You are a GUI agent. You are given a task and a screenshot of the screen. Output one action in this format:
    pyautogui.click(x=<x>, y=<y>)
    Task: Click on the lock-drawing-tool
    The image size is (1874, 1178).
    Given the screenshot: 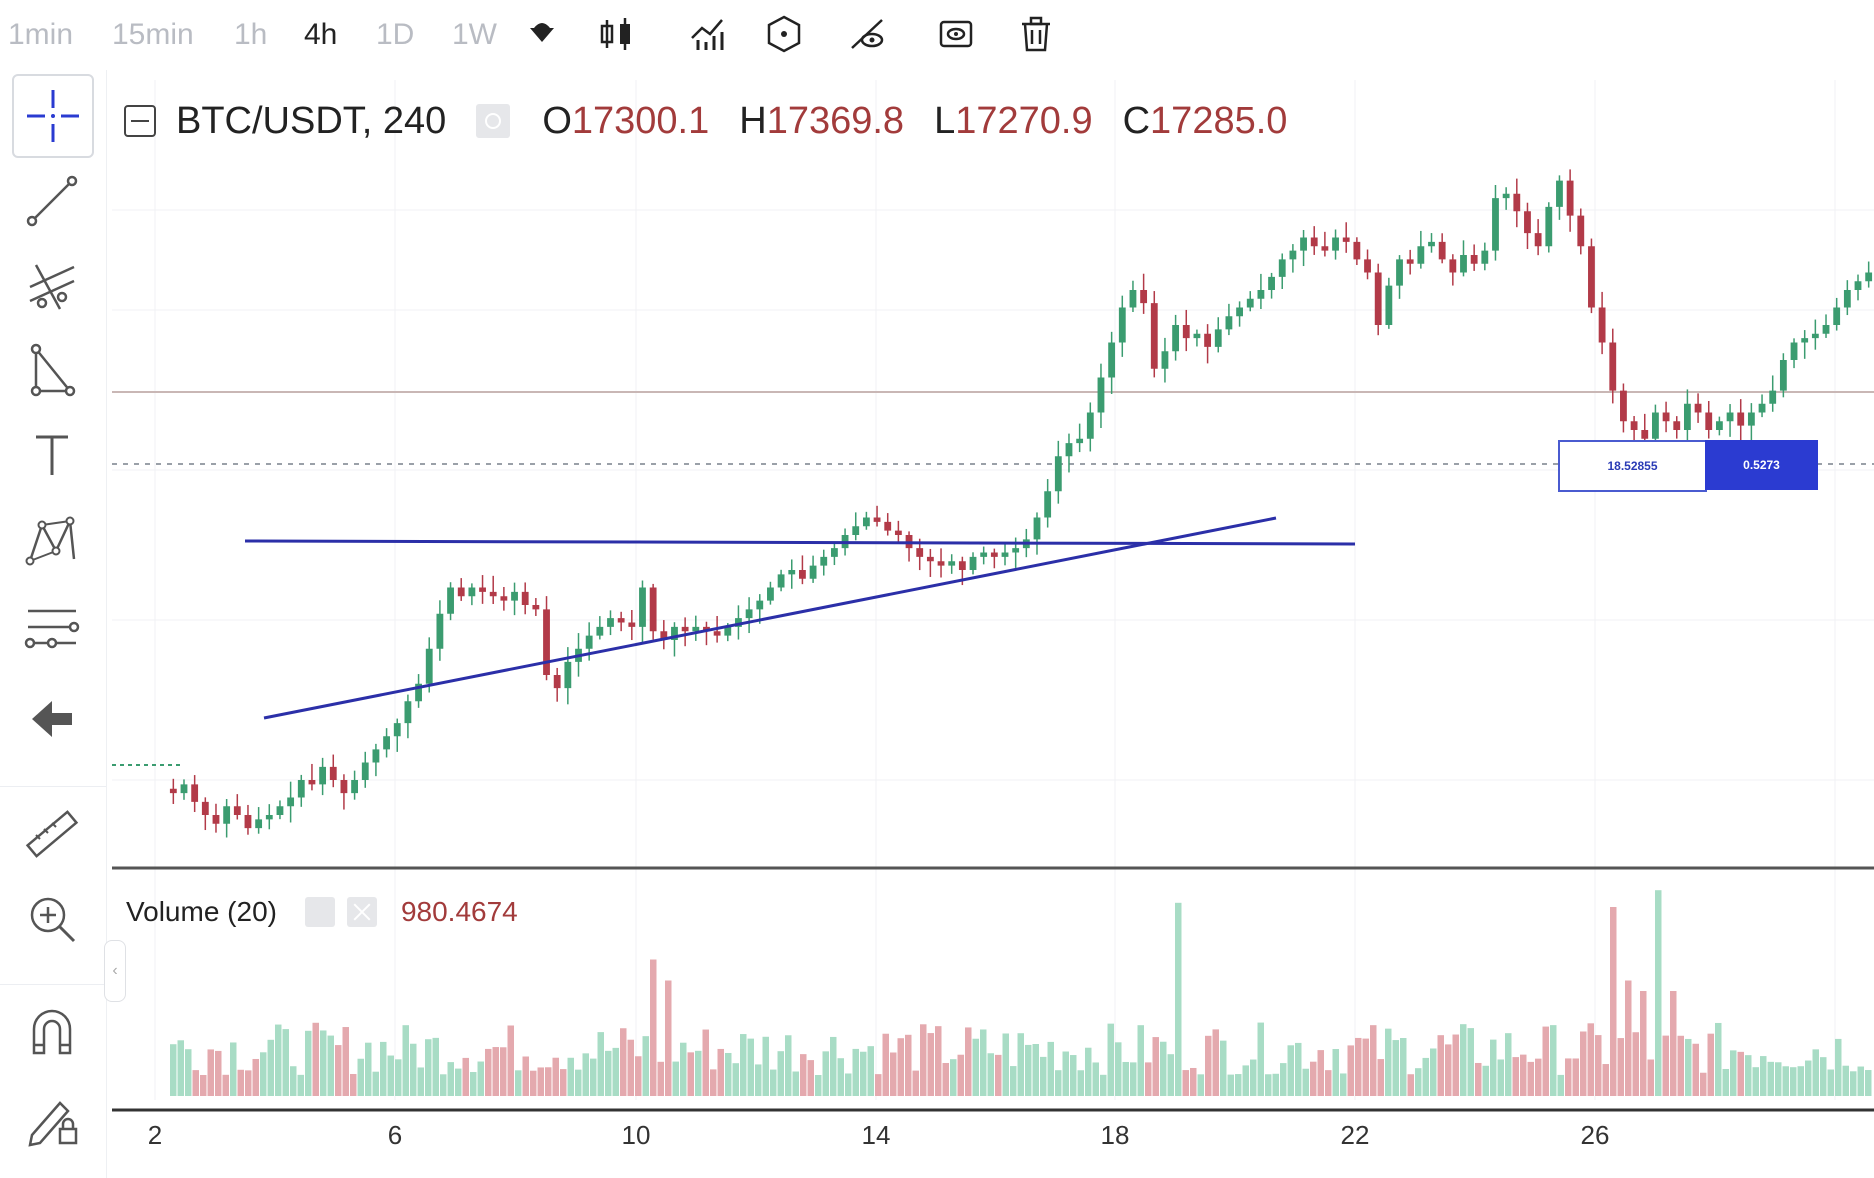 What is the action you would take?
    pyautogui.click(x=52, y=1119)
    